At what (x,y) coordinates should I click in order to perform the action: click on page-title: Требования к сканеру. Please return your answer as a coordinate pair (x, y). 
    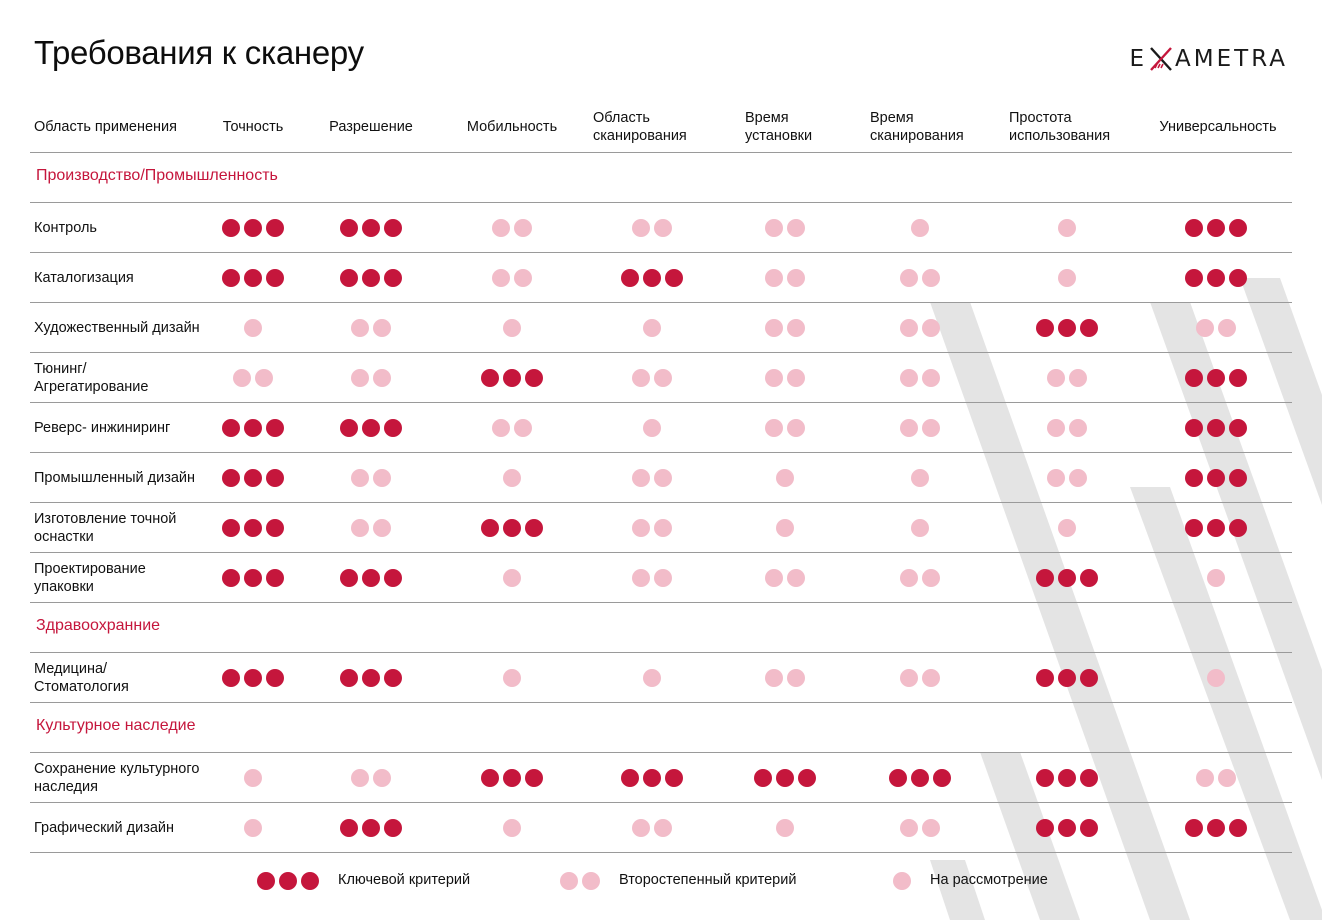
    Looking at the image, I should click on (199, 52).